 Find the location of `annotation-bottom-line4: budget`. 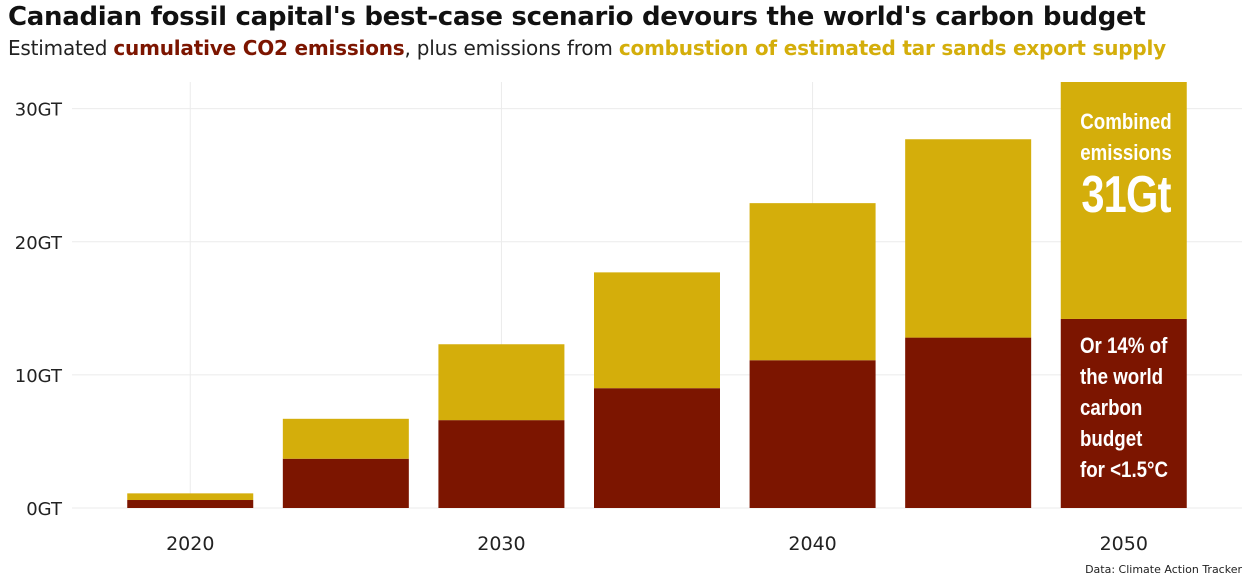

annotation-bottom-line4: budget is located at coordinates (1111, 438).